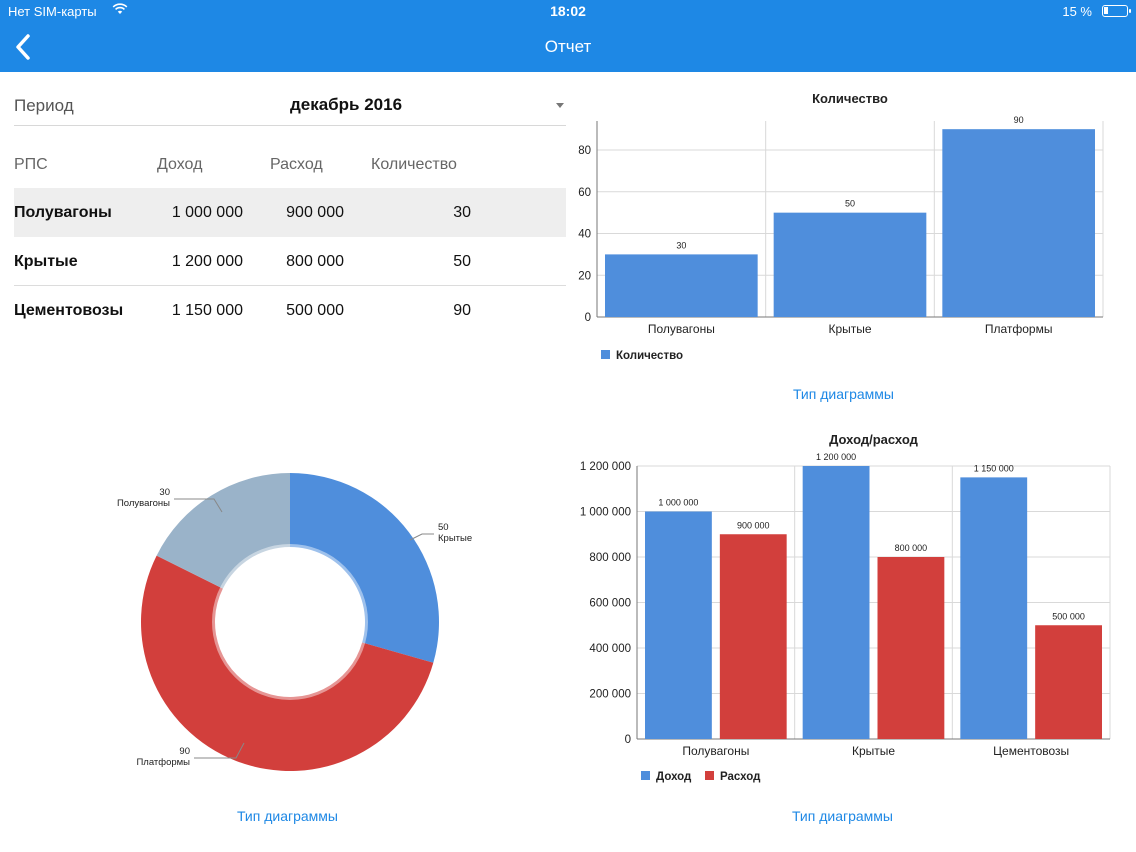 The width and height of the screenshot is (1136, 852). What do you see at coordinates (1031, 751) in the screenshot?
I see `x-tick-label: Цементовозы` at bounding box center [1031, 751].